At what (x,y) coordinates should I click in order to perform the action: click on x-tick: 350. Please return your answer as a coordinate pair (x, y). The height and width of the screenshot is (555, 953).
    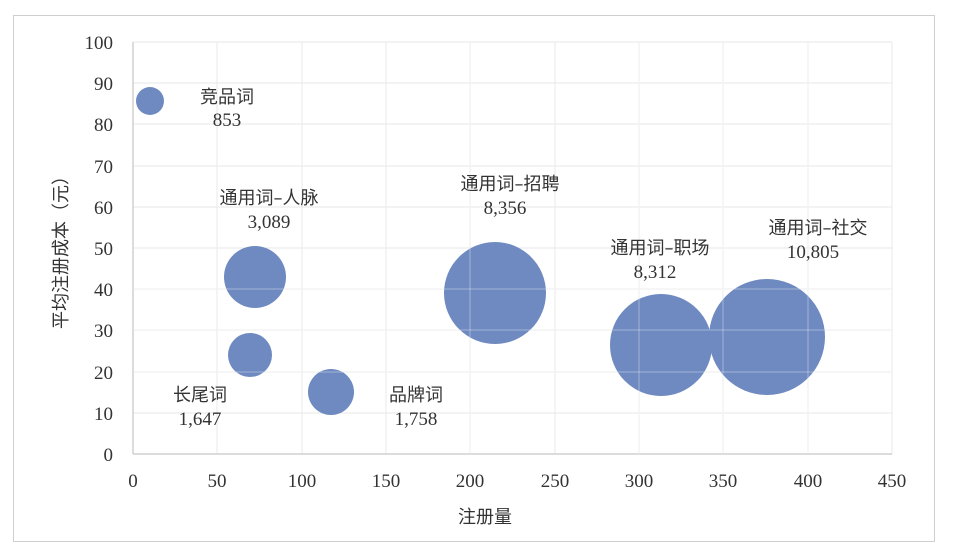
    Looking at the image, I should click on (723, 481).